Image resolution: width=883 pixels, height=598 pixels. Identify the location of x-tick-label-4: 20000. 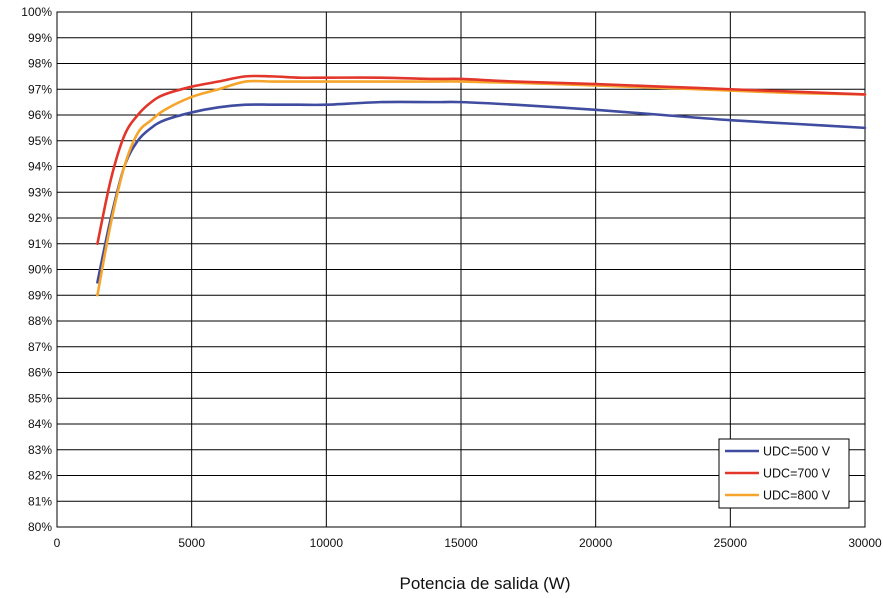
(596, 543).